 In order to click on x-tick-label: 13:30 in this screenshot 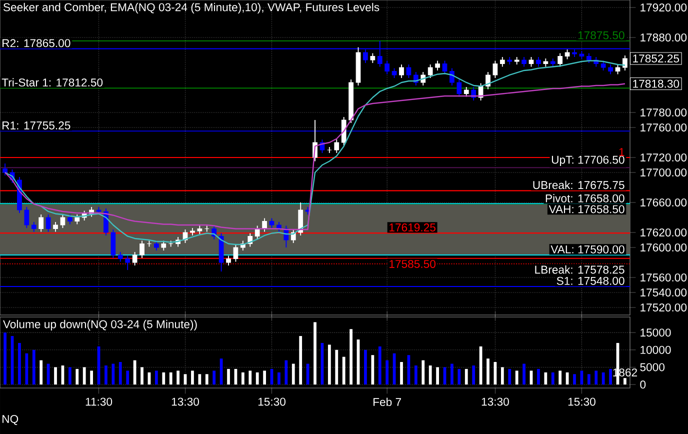, I will do `click(185, 402)`.